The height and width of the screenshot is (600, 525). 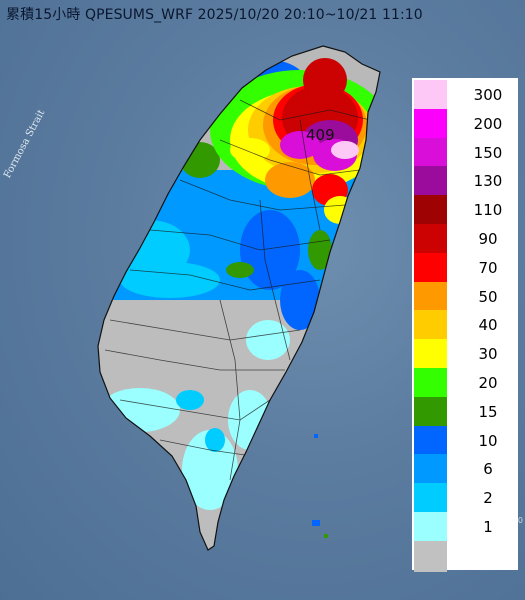 I want to click on legend-label: 30, so click(x=488, y=354).